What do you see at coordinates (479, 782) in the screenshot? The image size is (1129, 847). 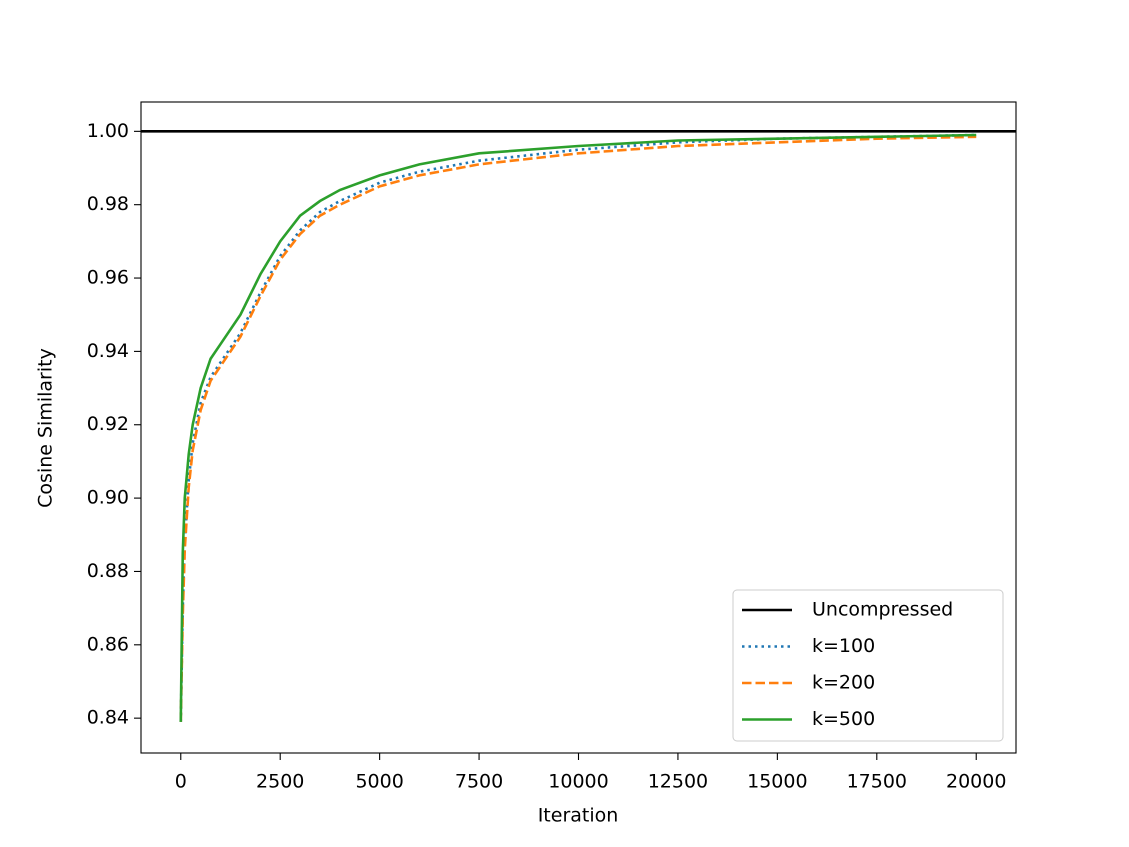 I see `x-tick-label: 7500` at bounding box center [479, 782].